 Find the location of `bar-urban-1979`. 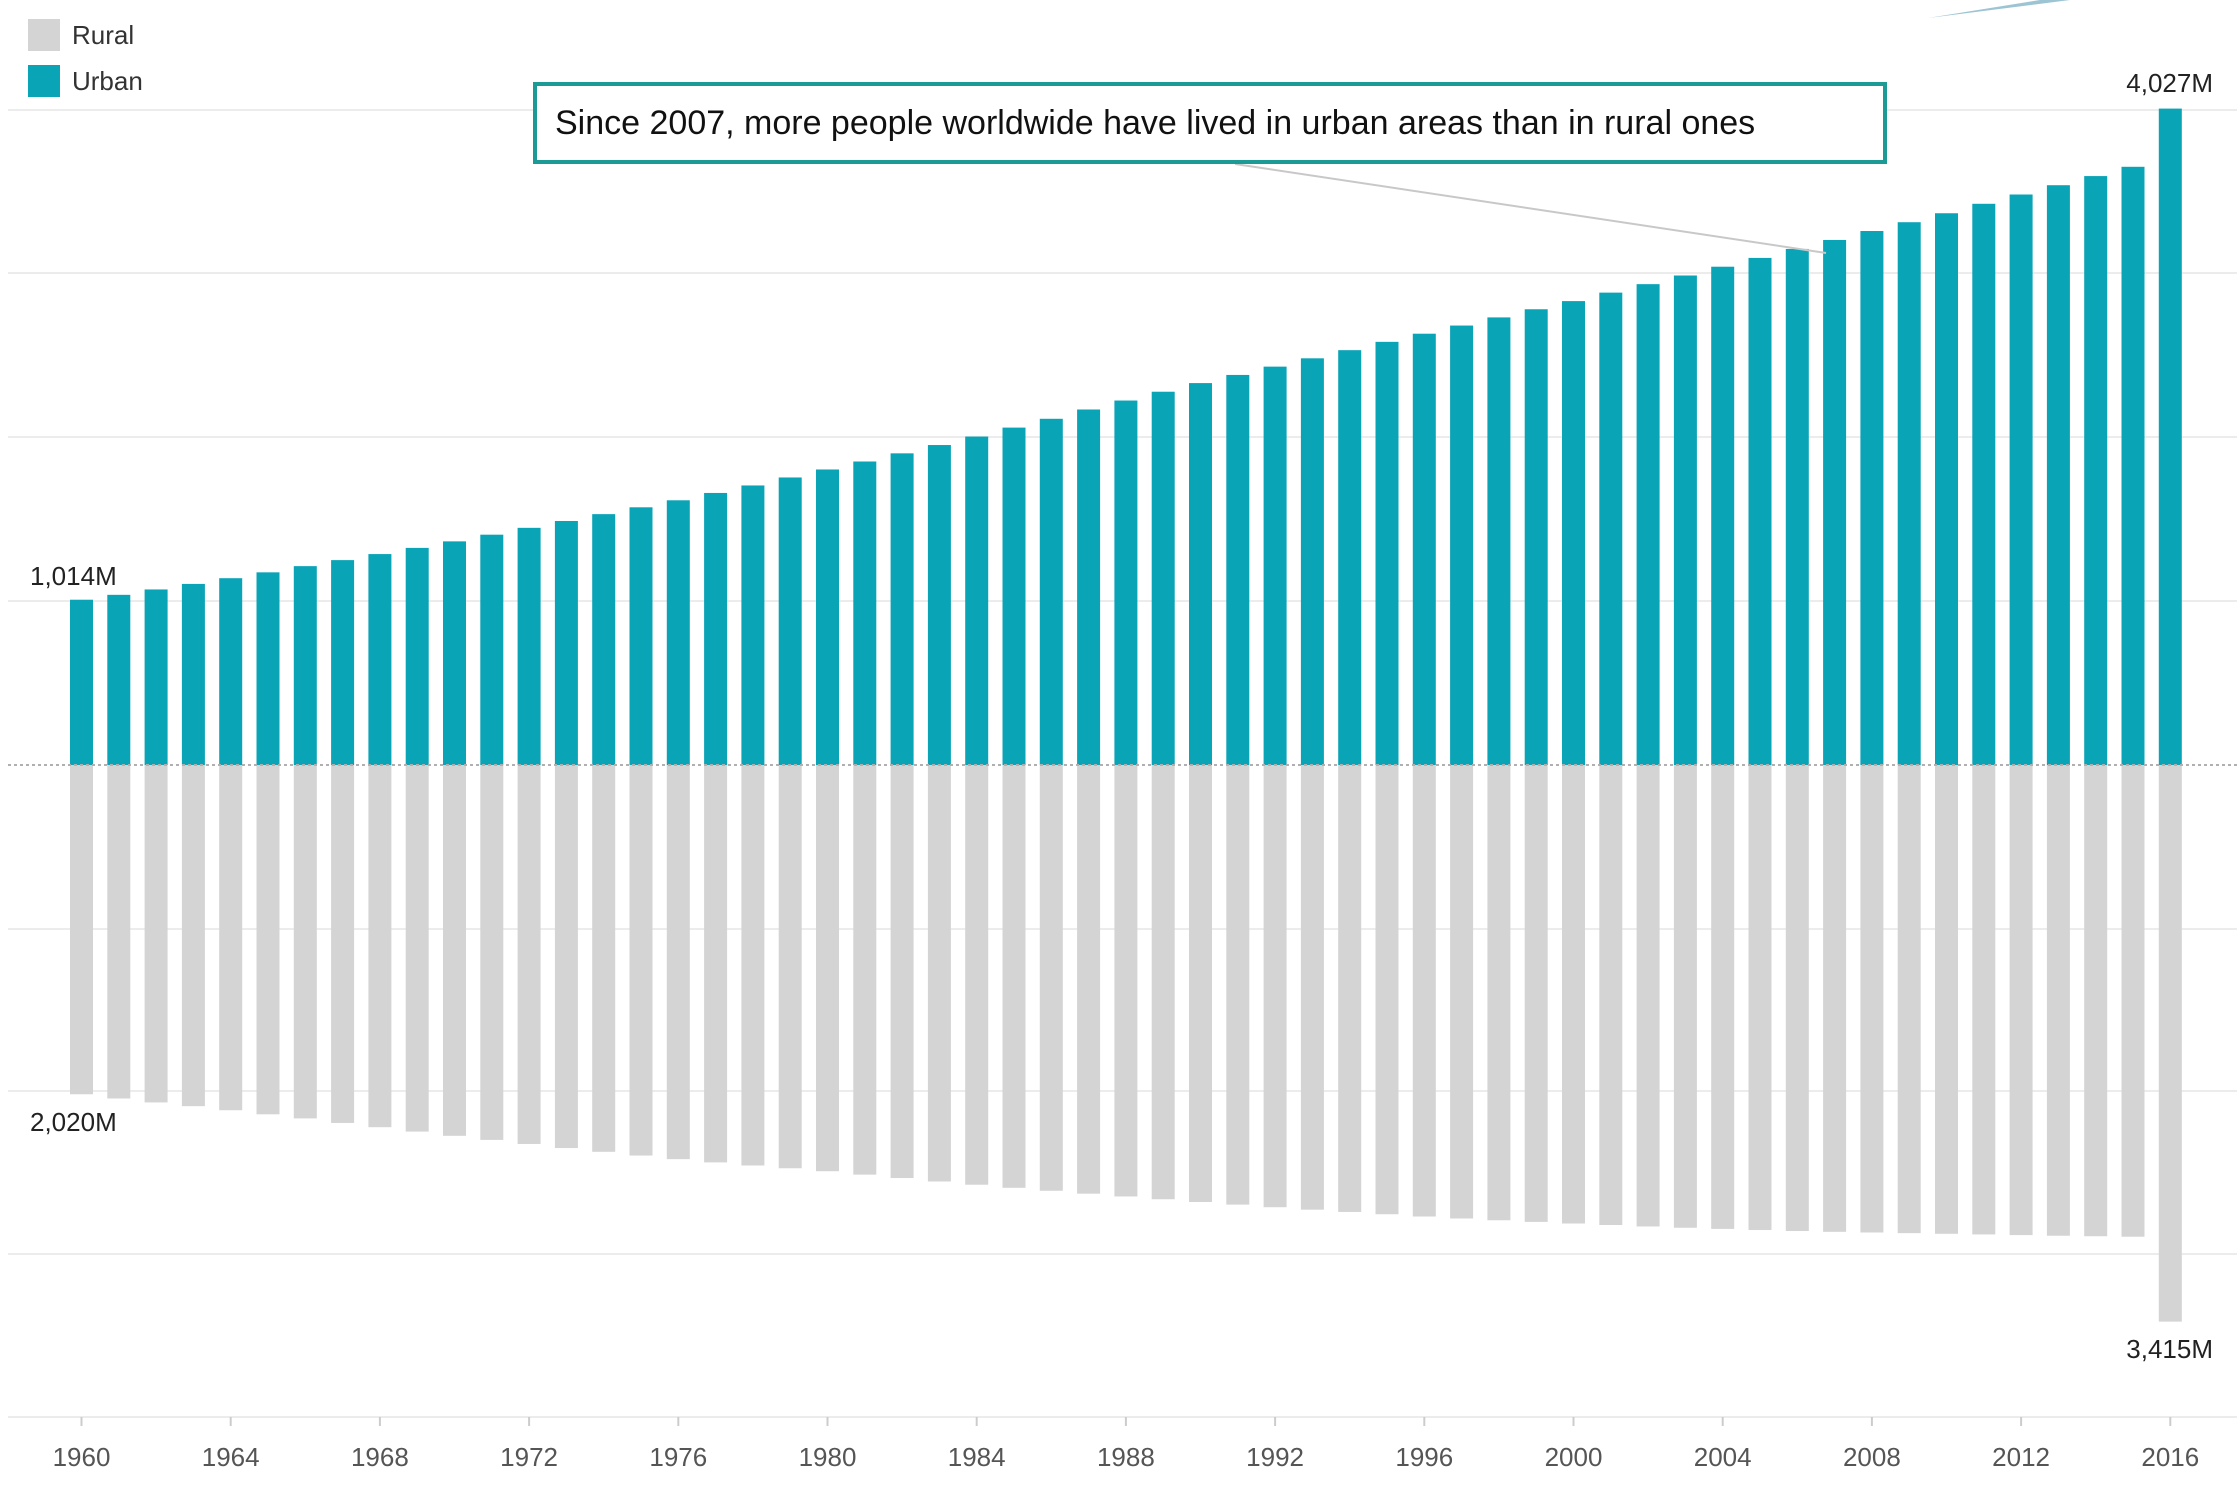

bar-urban-1979 is located at coordinates (790, 621).